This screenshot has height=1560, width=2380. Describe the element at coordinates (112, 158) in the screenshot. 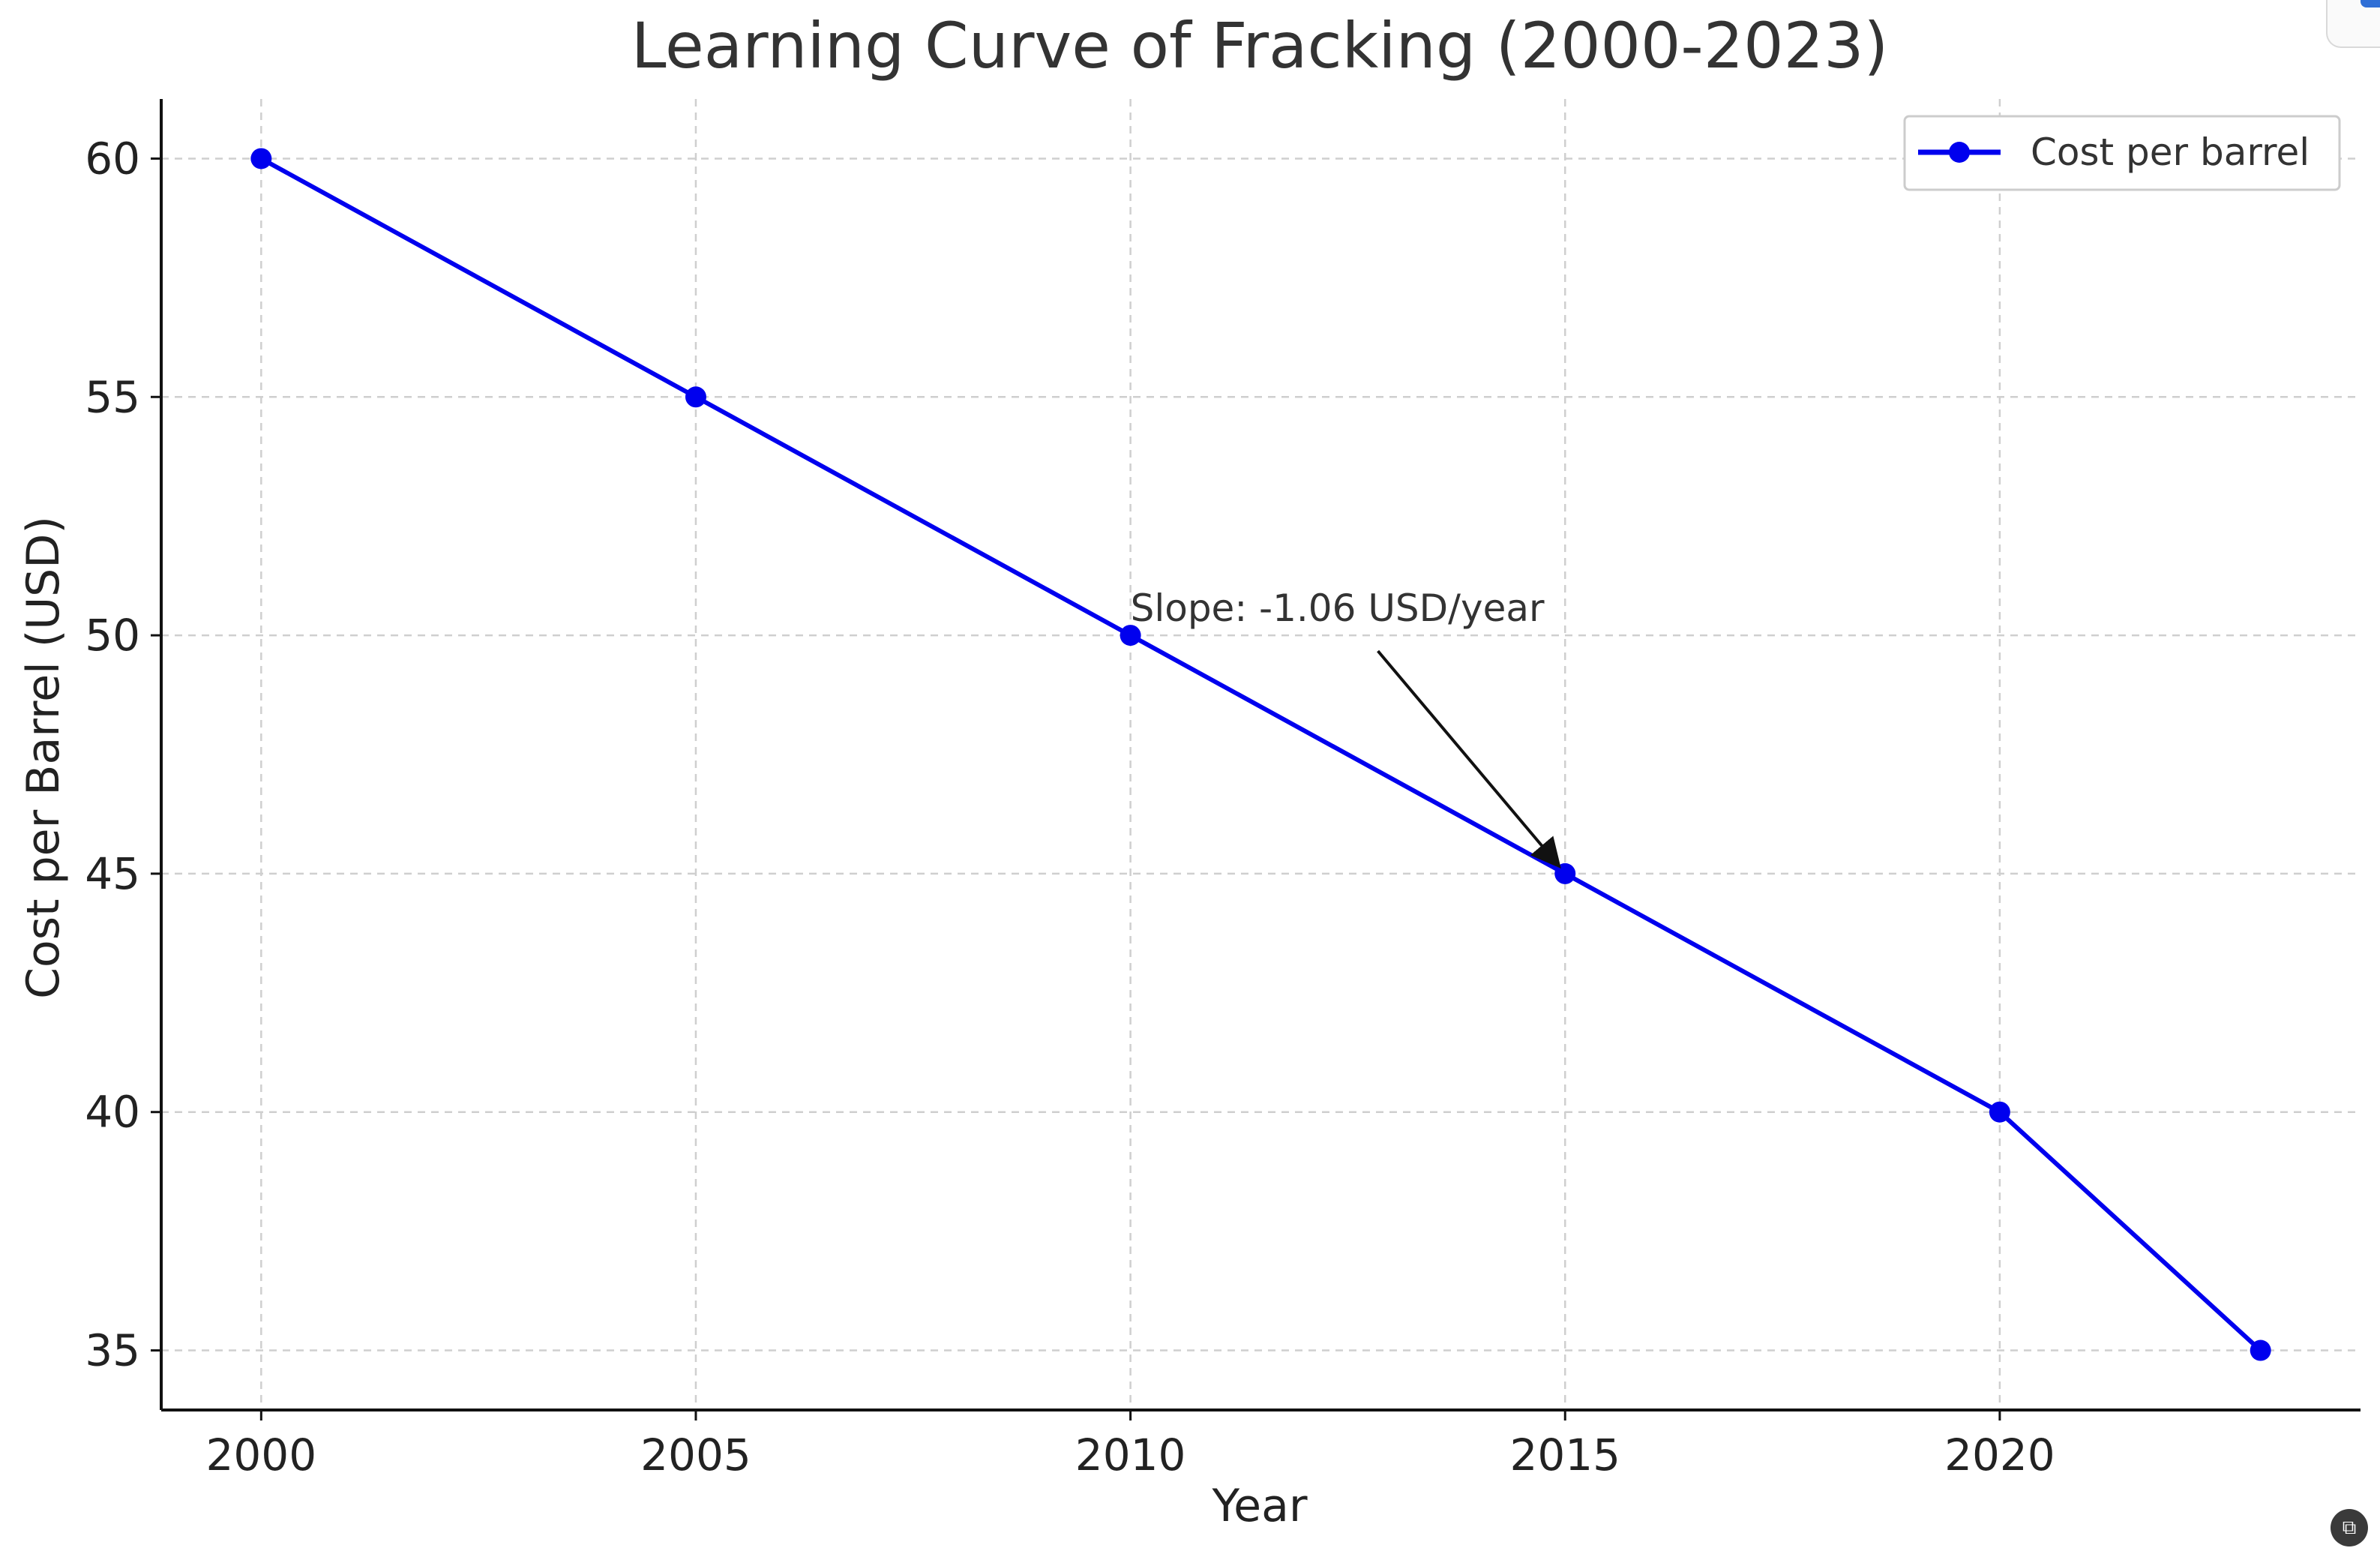

I see `y-tick-label-60: 60` at that location.